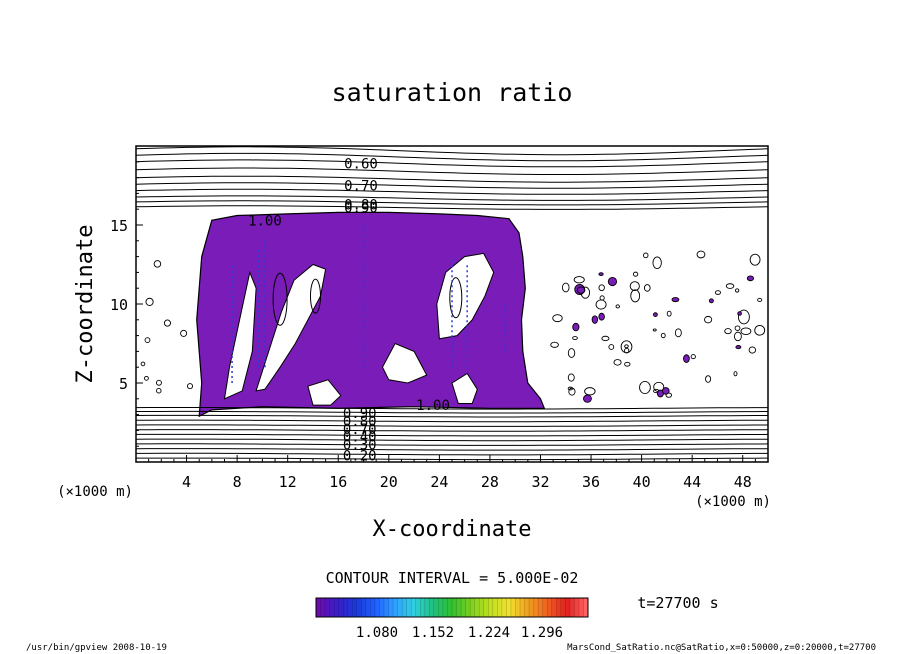  What do you see at coordinates (338, 482) in the screenshot?
I see `x-tick-label: 16` at bounding box center [338, 482].